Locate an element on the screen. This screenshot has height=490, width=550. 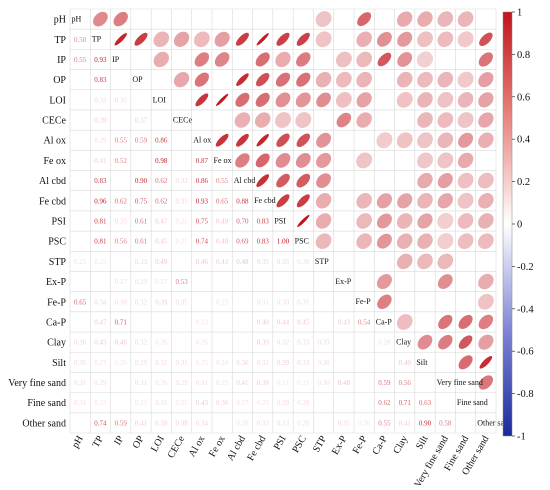
coef-label: 0.22 is located at coordinates (202, 322).